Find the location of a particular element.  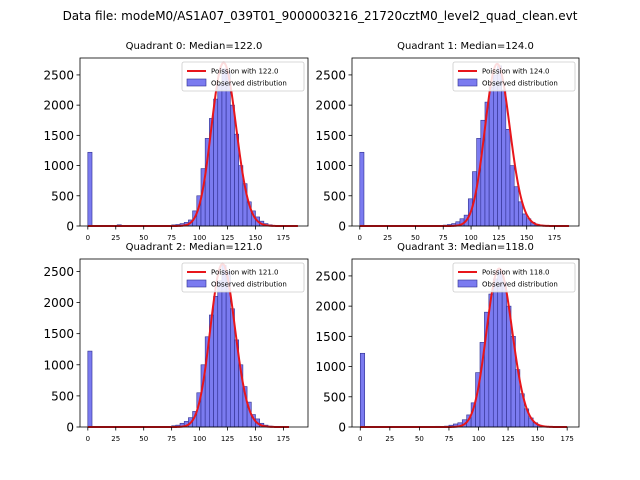

subplot-title: Quadrant 0: Median=122.0 is located at coordinates (194, 46).